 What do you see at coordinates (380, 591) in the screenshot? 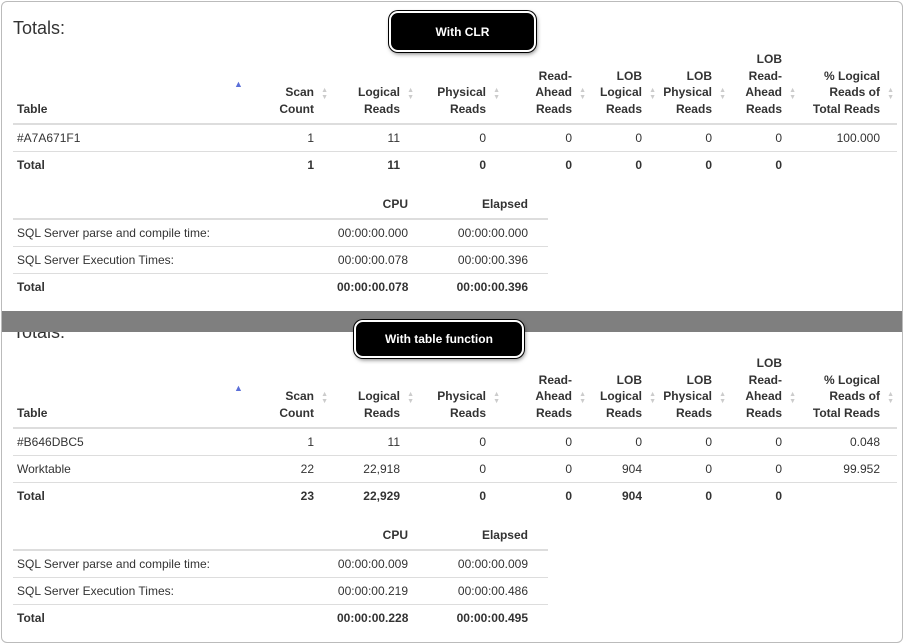
I see `cell: 00:00:00.219` at bounding box center [380, 591].